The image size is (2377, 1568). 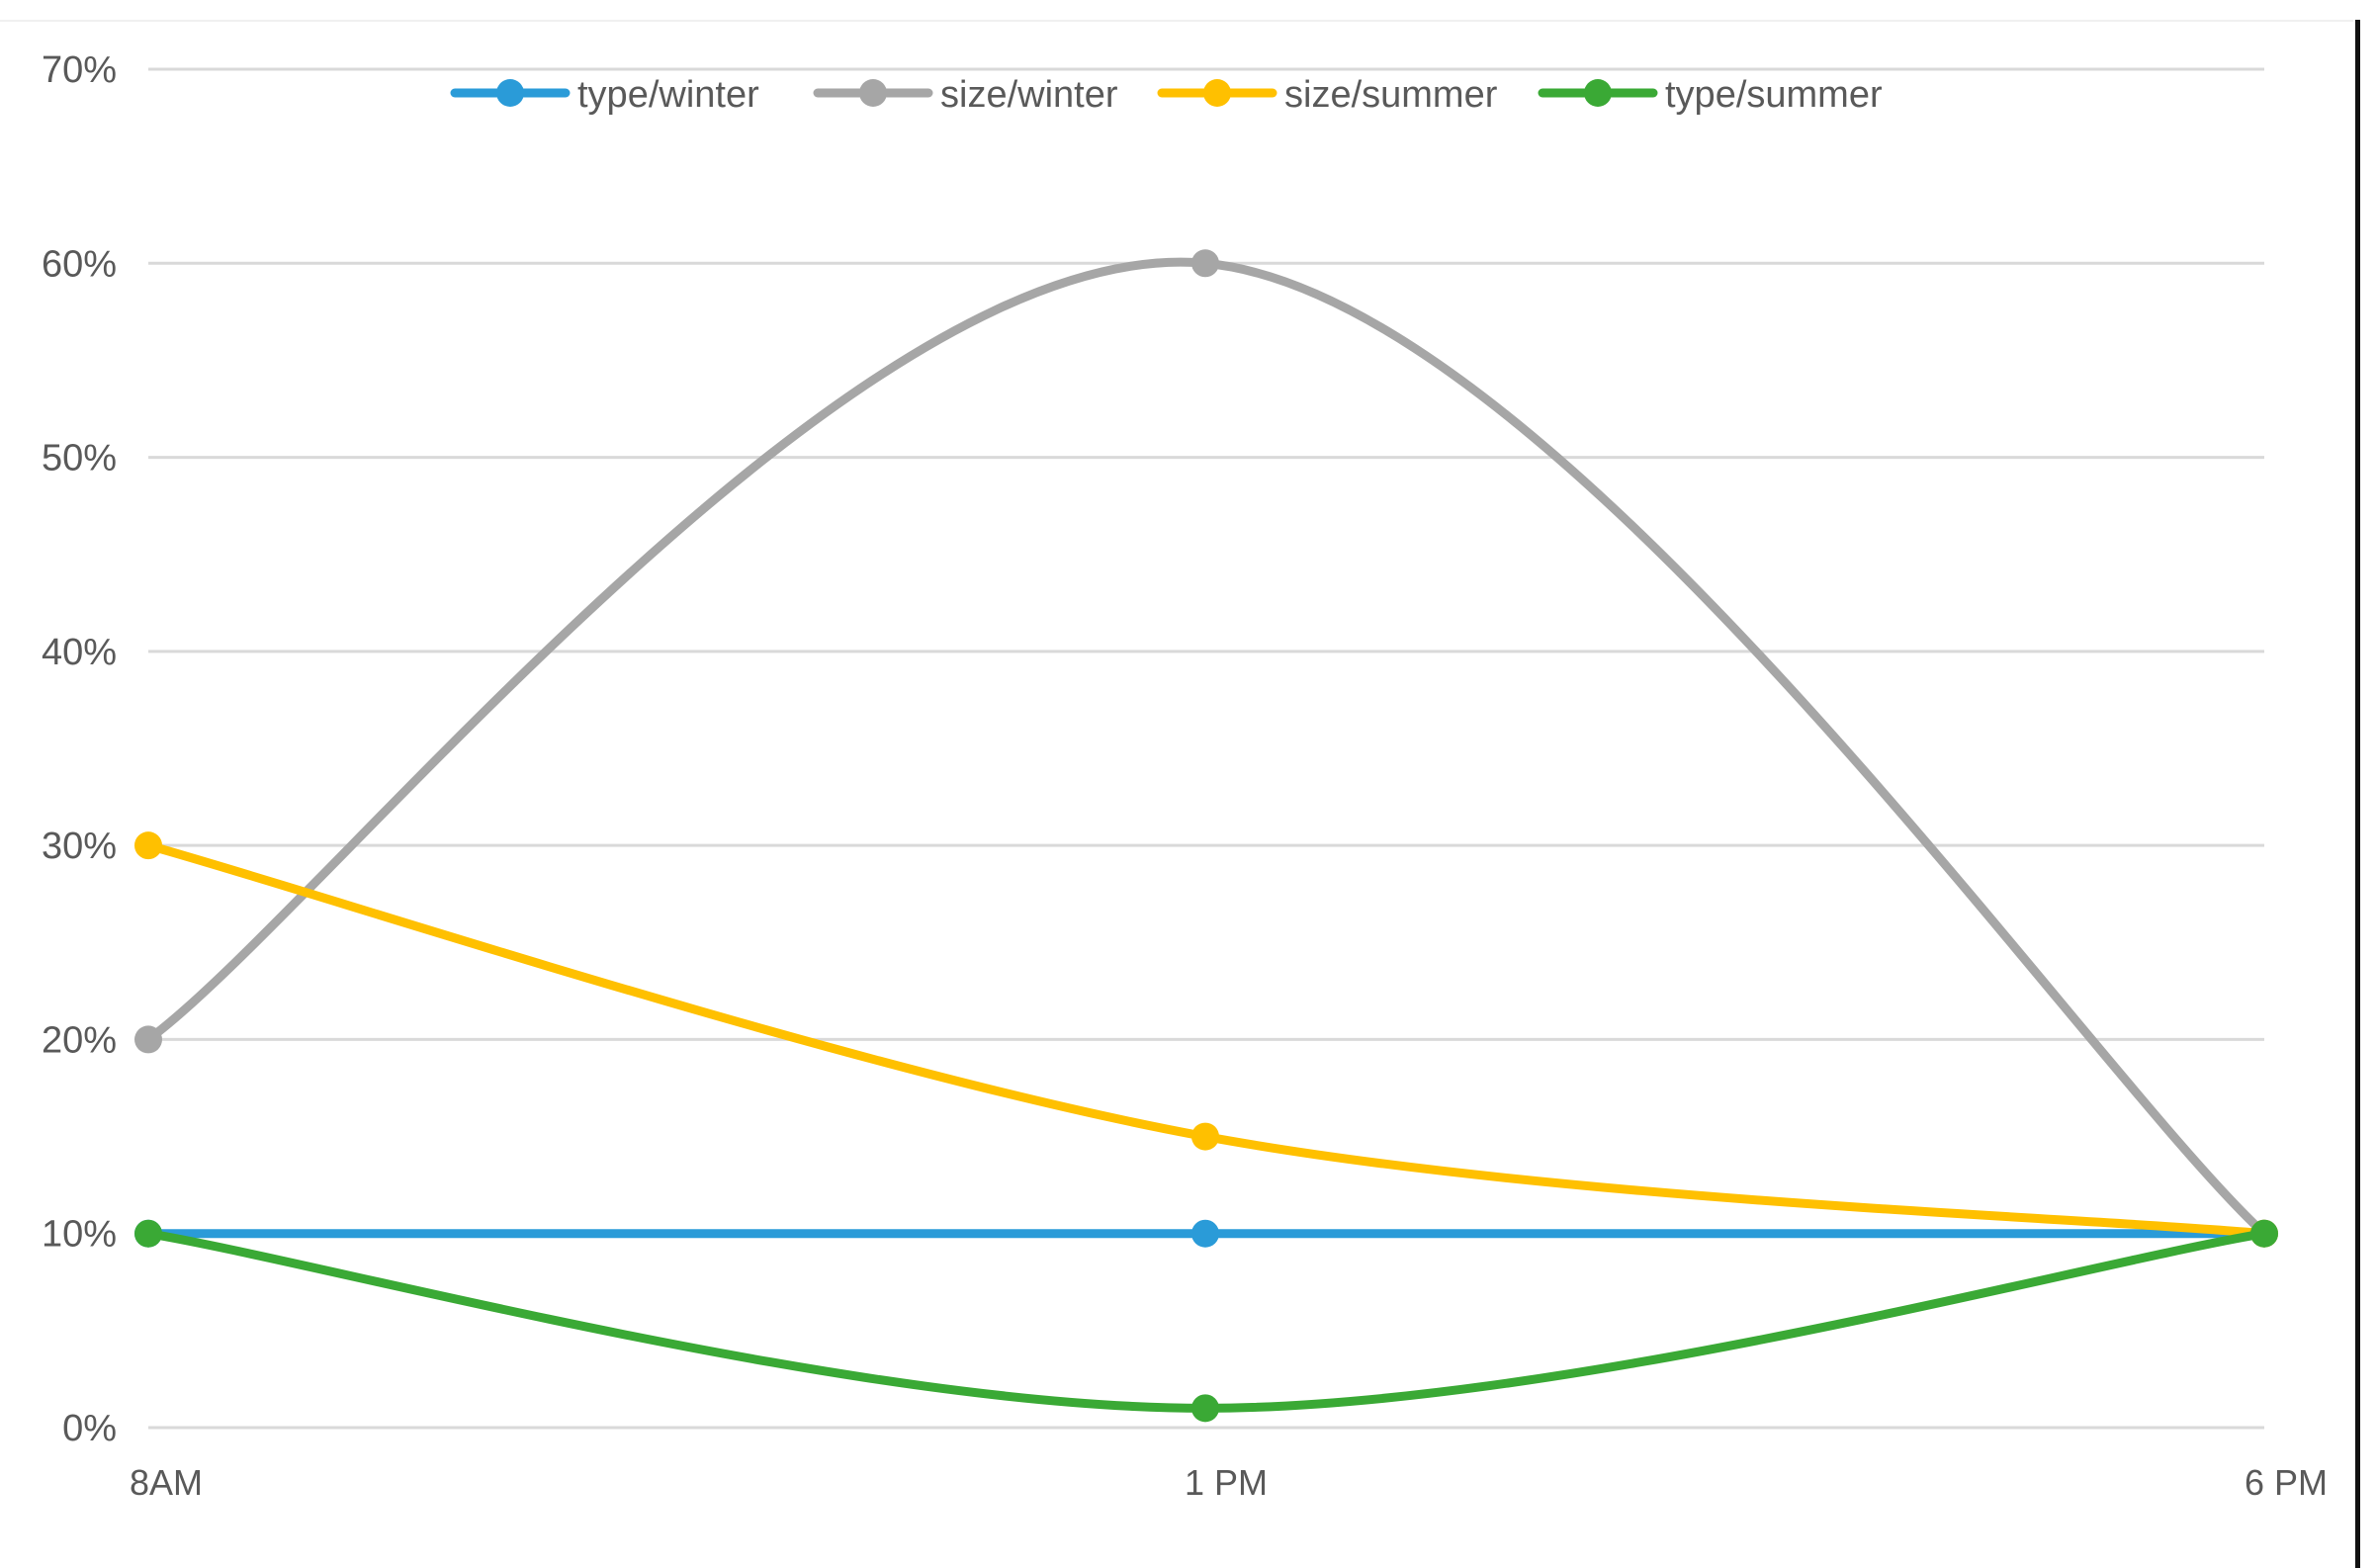 I want to click on x-tick-label: 1 PM, so click(x=1226, y=1482).